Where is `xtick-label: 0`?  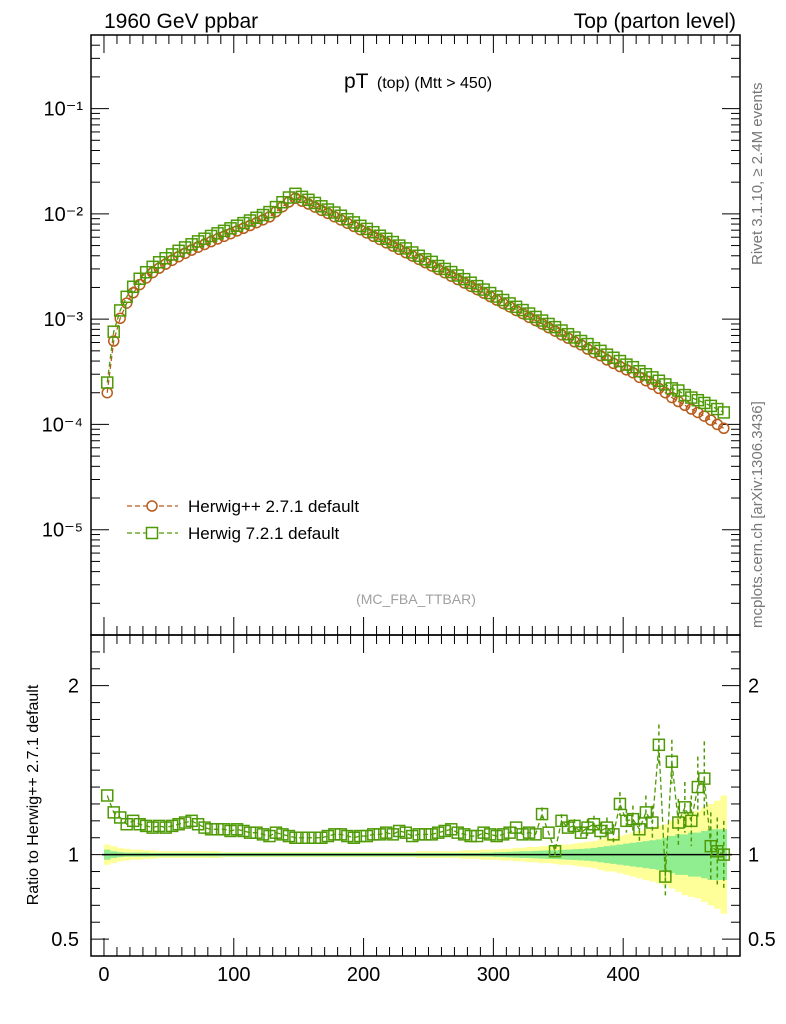 xtick-label: 0 is located at coordinates (103, 975).